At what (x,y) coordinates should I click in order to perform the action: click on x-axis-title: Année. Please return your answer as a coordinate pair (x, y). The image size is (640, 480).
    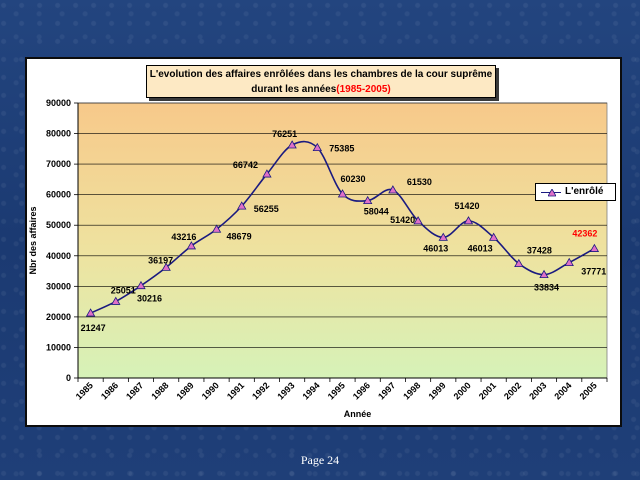
    Looking at the image, I should click on (358, 414).